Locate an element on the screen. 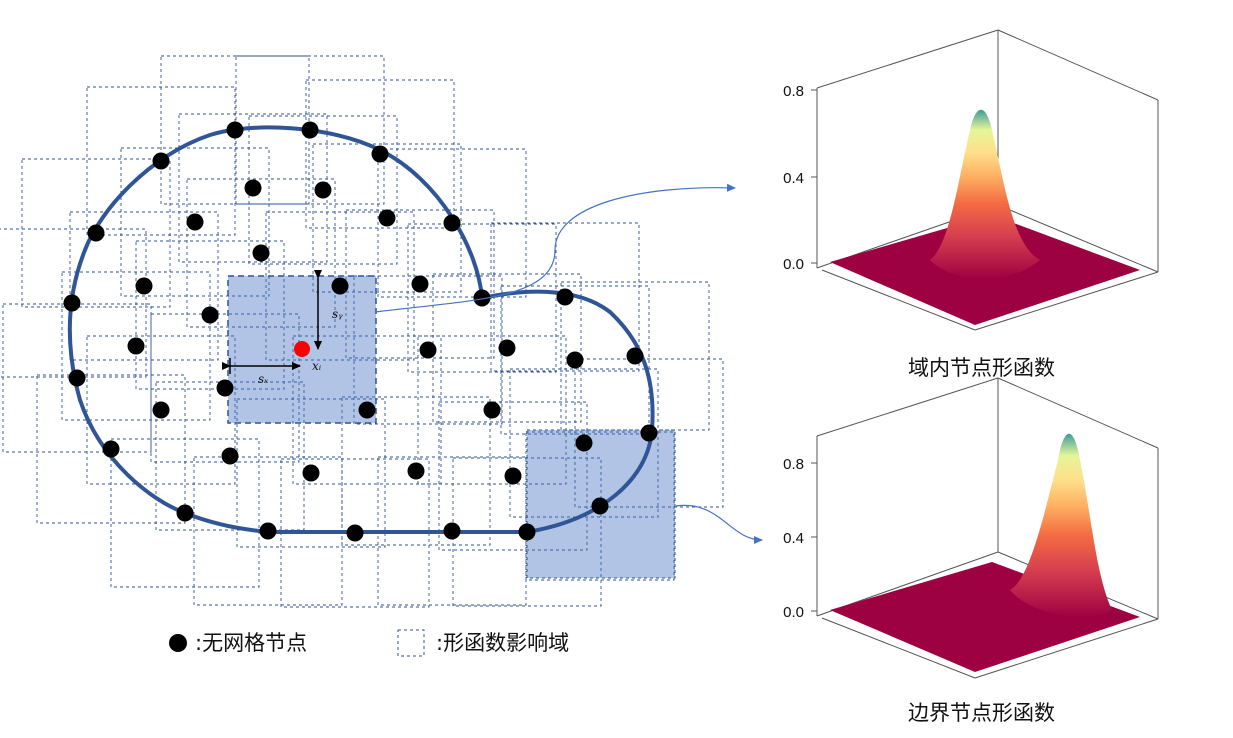  surface-plot-interior: 0.8 0.4 0.0 is located at coordinates (971, 180).